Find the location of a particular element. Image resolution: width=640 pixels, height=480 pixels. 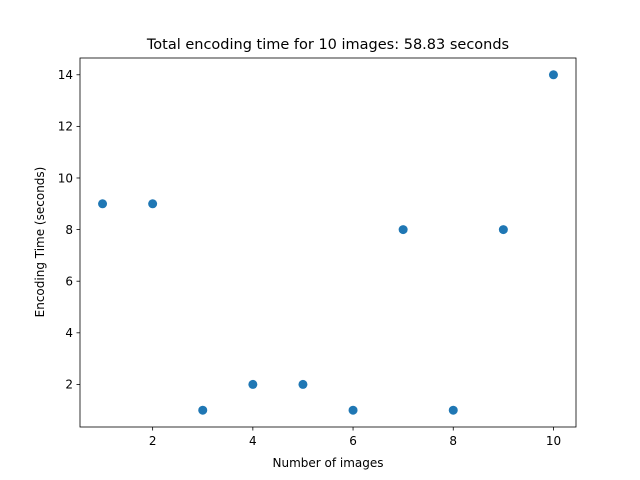

y-tick-label: 8 is located at coordinates (69, 230).